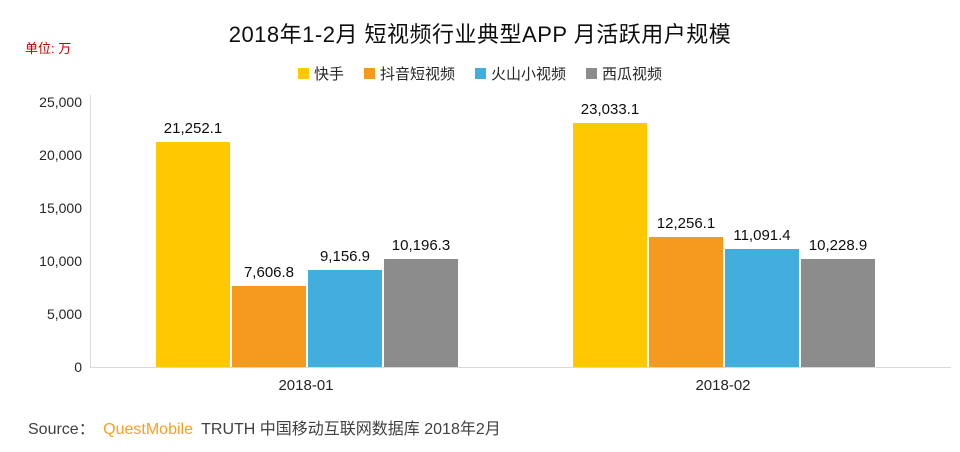 The image size is (960, 452). I want to click on legend-label: 火山小视频, so click(529, 74).